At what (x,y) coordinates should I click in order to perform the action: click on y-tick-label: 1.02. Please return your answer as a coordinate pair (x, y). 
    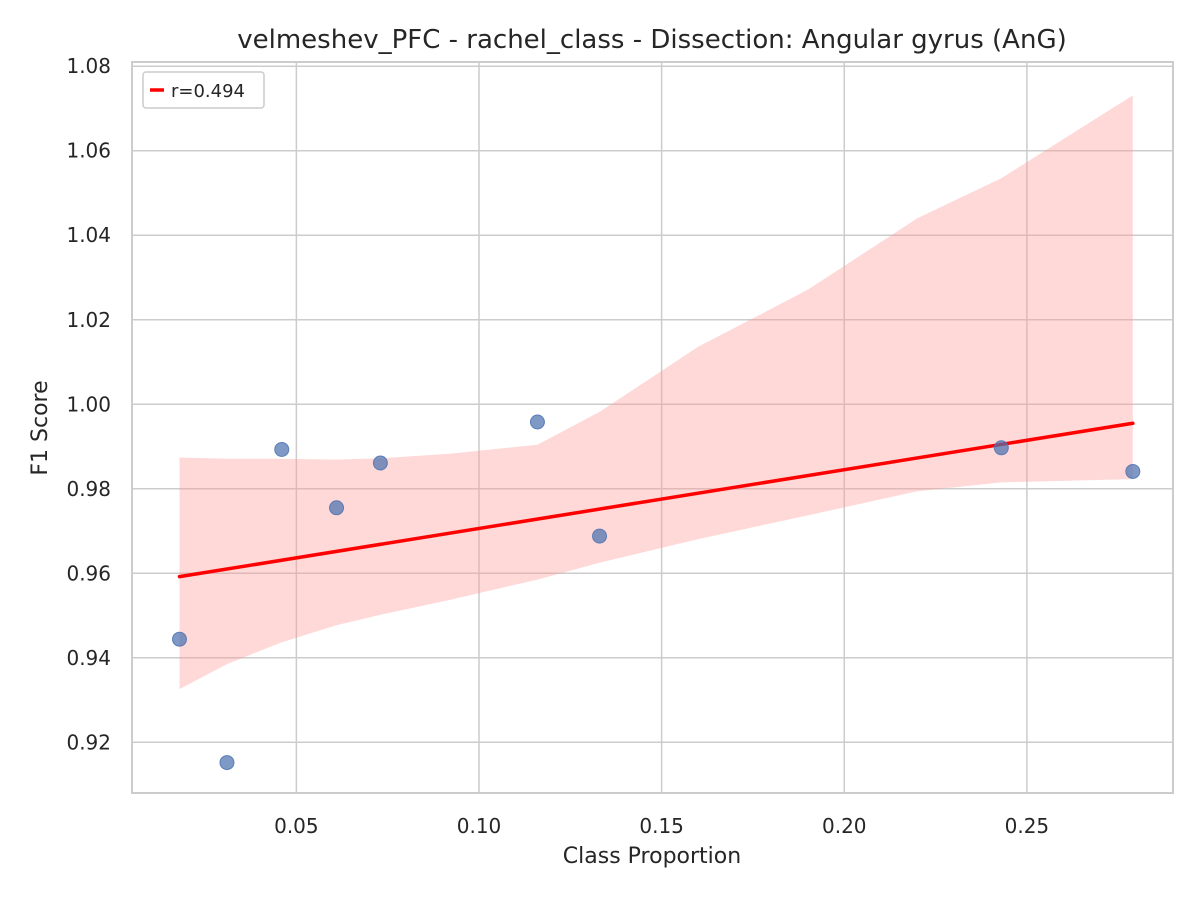
    Looking at the image, I should click on (88, 320).